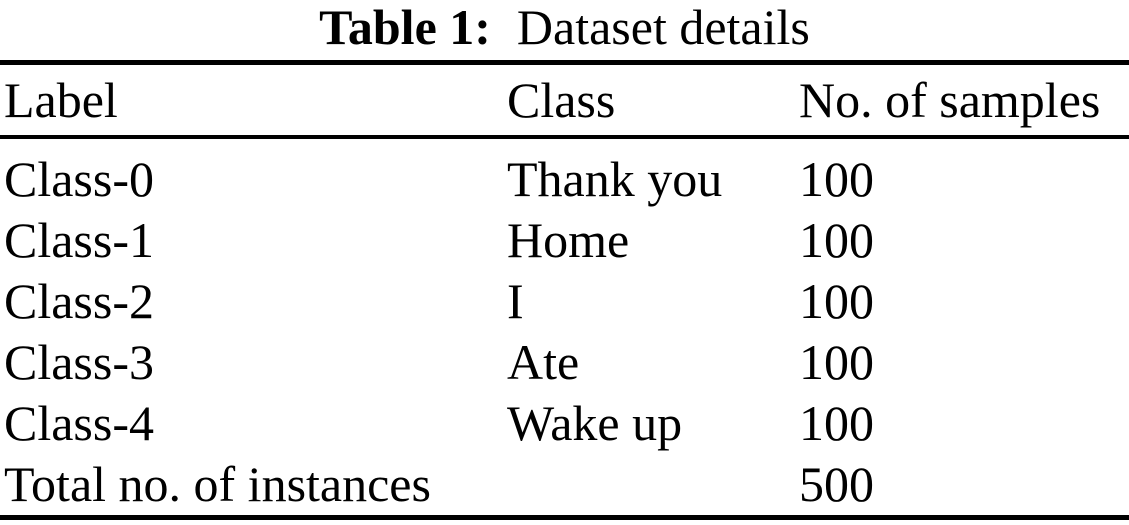 The image size is (1129, 525). What do you see at coordinates (79, 240) in the screenshot?
I see `cell-label: Class-1` at bounding box center [79, 240].